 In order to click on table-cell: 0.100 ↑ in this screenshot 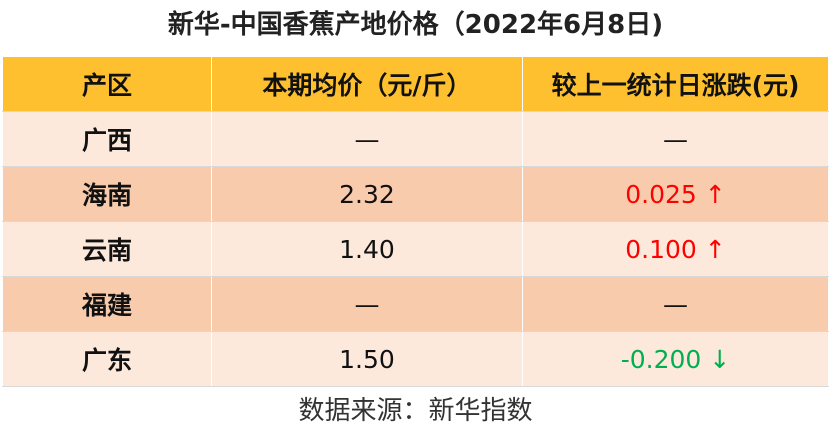, I will do `click(675, 249)`.